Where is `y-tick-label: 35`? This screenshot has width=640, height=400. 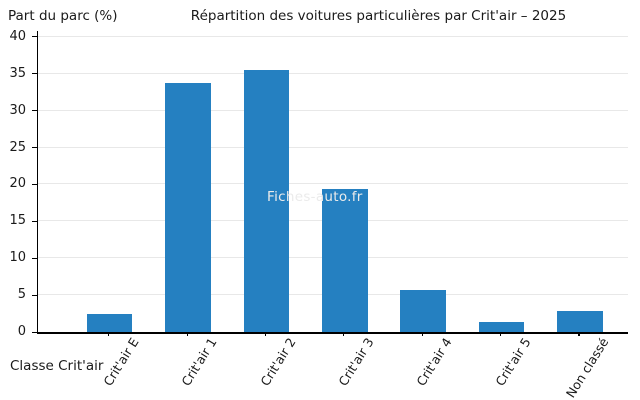
y-tick-label: 35 is located at coordinates (17, 73).